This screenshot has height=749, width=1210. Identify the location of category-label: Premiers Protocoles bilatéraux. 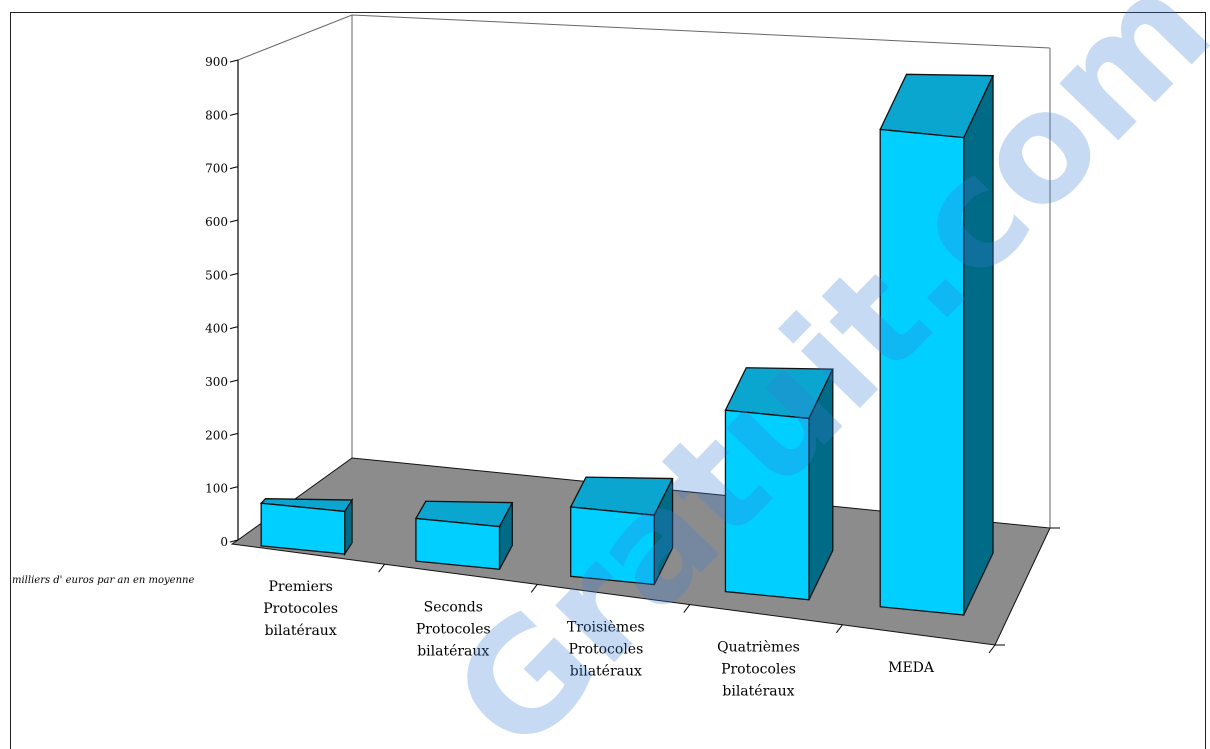
(300, 609).